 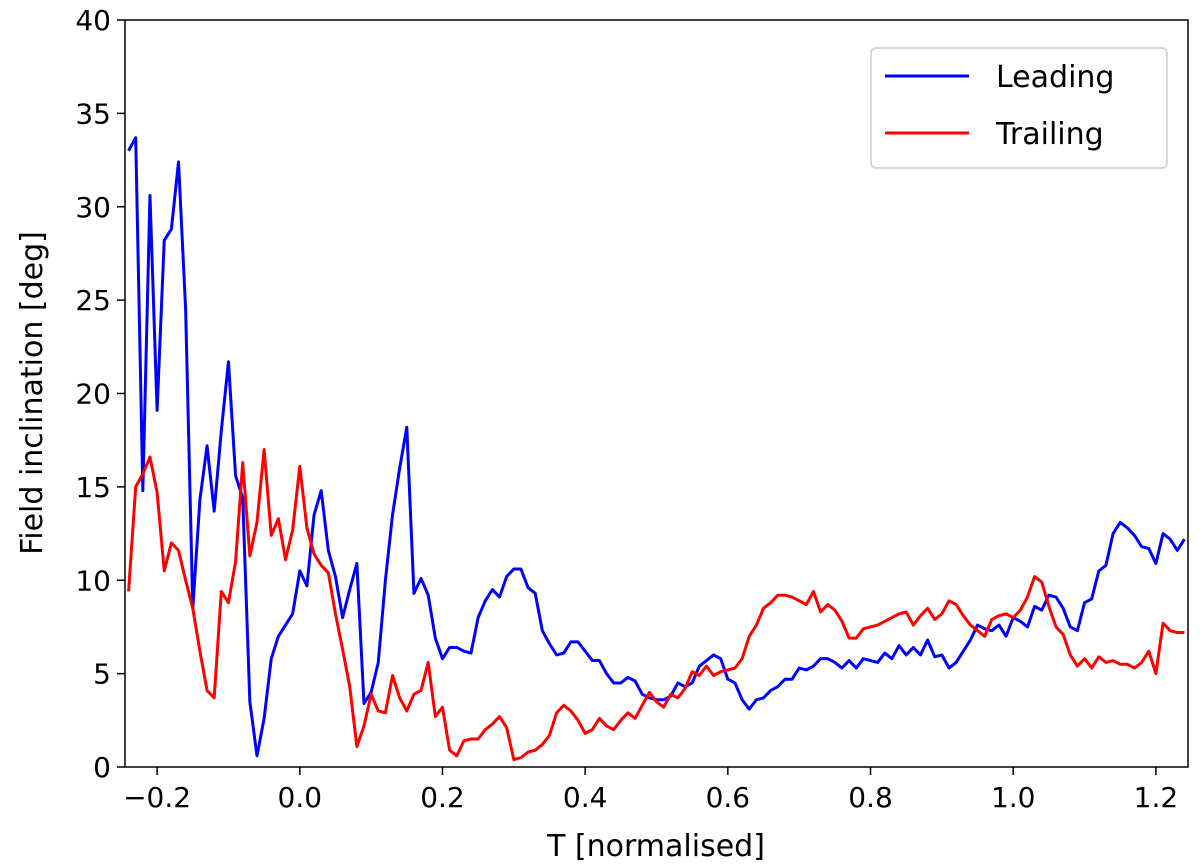 I want to click on y-tick-label: 30, so click(x=93, y=207).